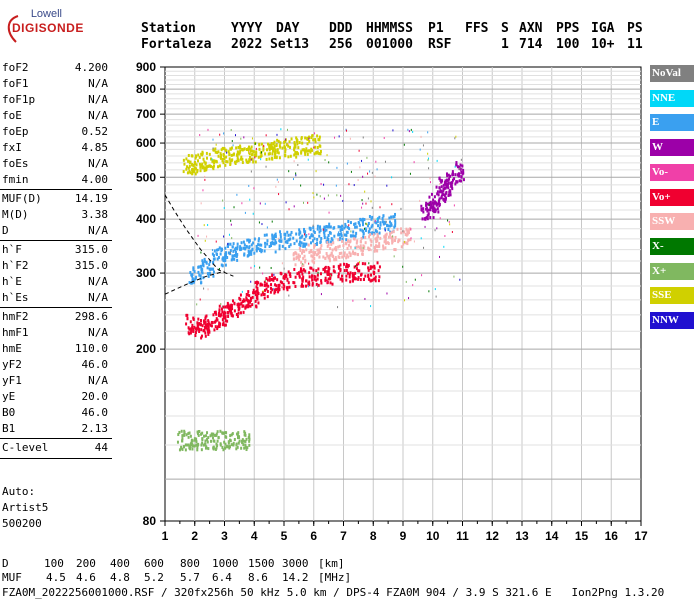 This screenshot has height=600, width=700. I want to click on footer-d-value: 600, so click(154, 563).